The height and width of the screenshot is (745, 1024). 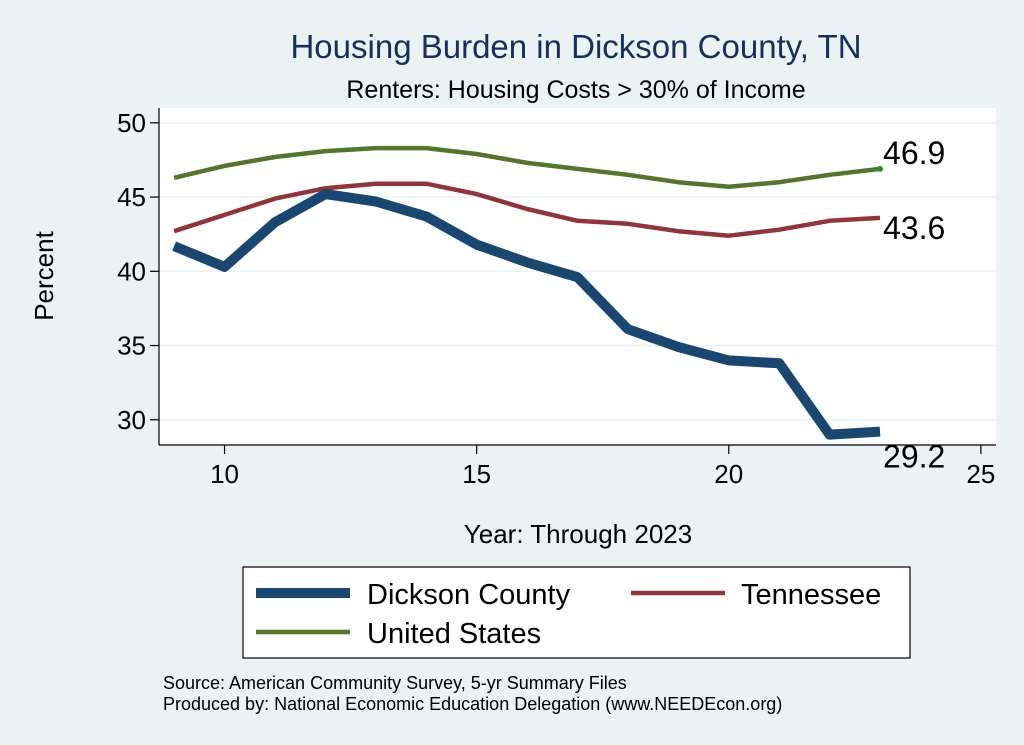 What do you see at coordinates (527, 209) in the screenshot?
I see `series-line-tennessee` at bounding box center [527, 209].